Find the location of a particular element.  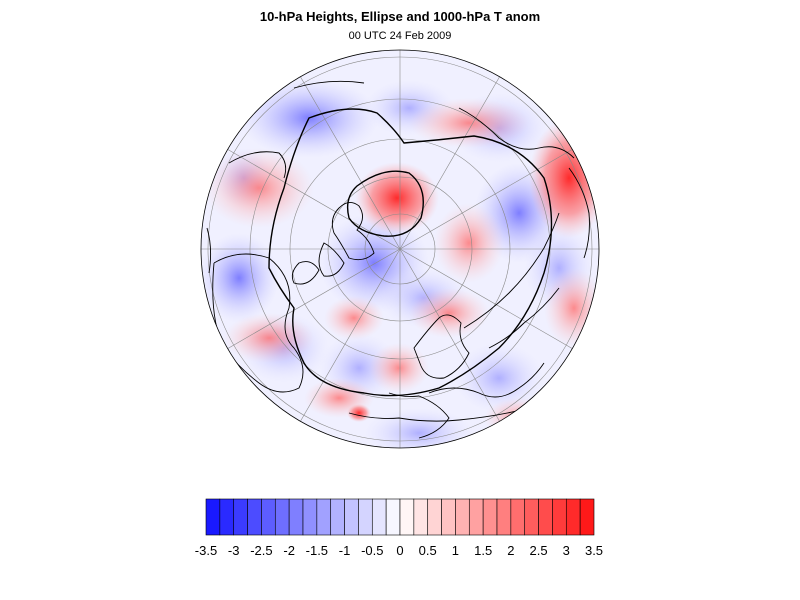

colorbar is located at coordinates (400, 517).